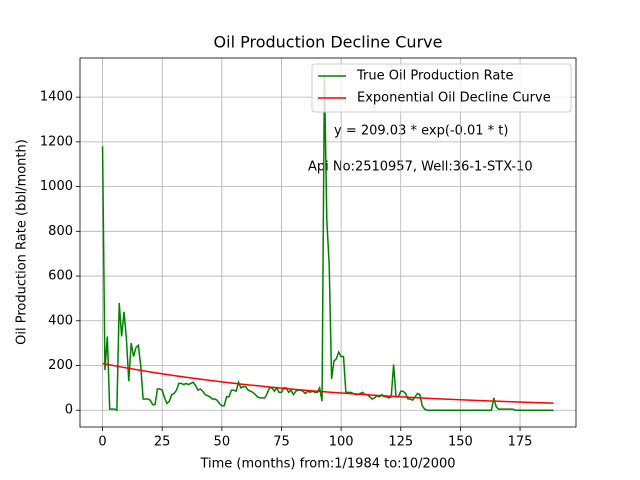  Describe the element at coordinates (56, 186) in the screenshot. I see `y-tick-label: 1000` at that location.